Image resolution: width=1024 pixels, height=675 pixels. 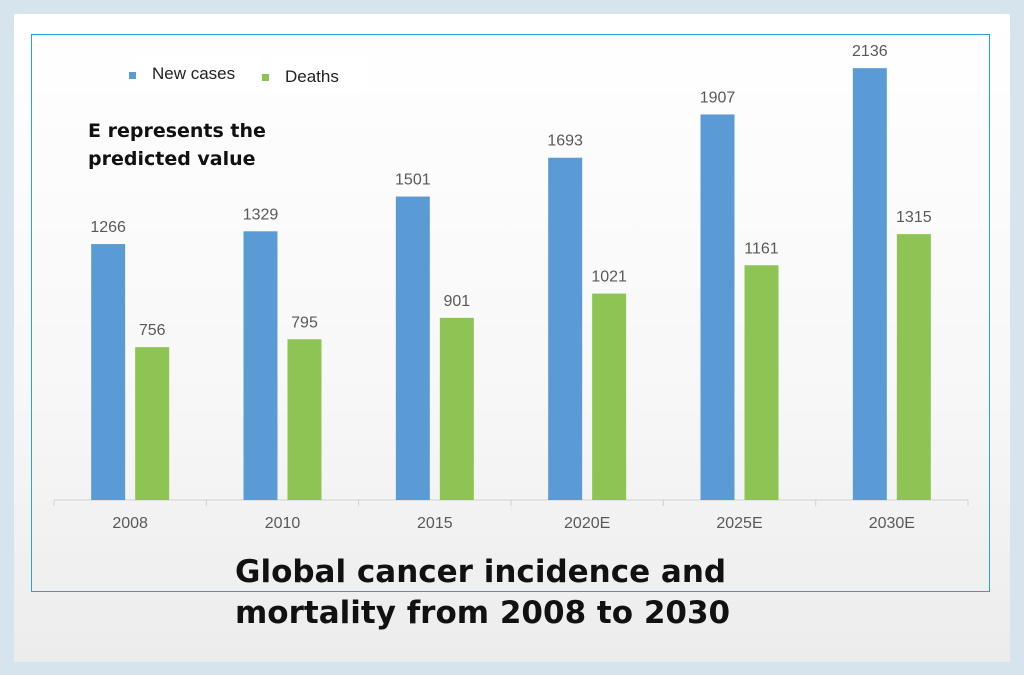 I want to click on legend-swatch-new-cases, so click(x=132, y=75).